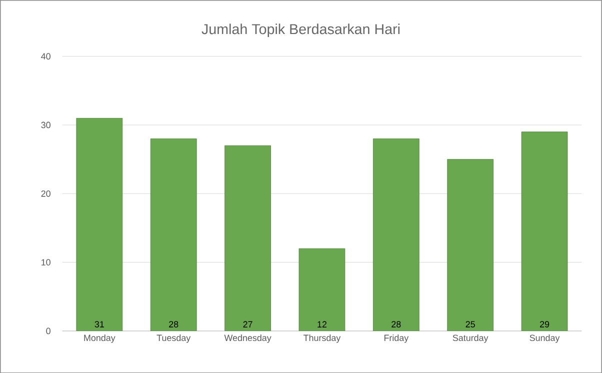 This screenshot has width=602, height=373. What do you see at coordinates (48, 331) in the screenshot?
I see `y-tick-label: 0` at bounding box center [48, 331].